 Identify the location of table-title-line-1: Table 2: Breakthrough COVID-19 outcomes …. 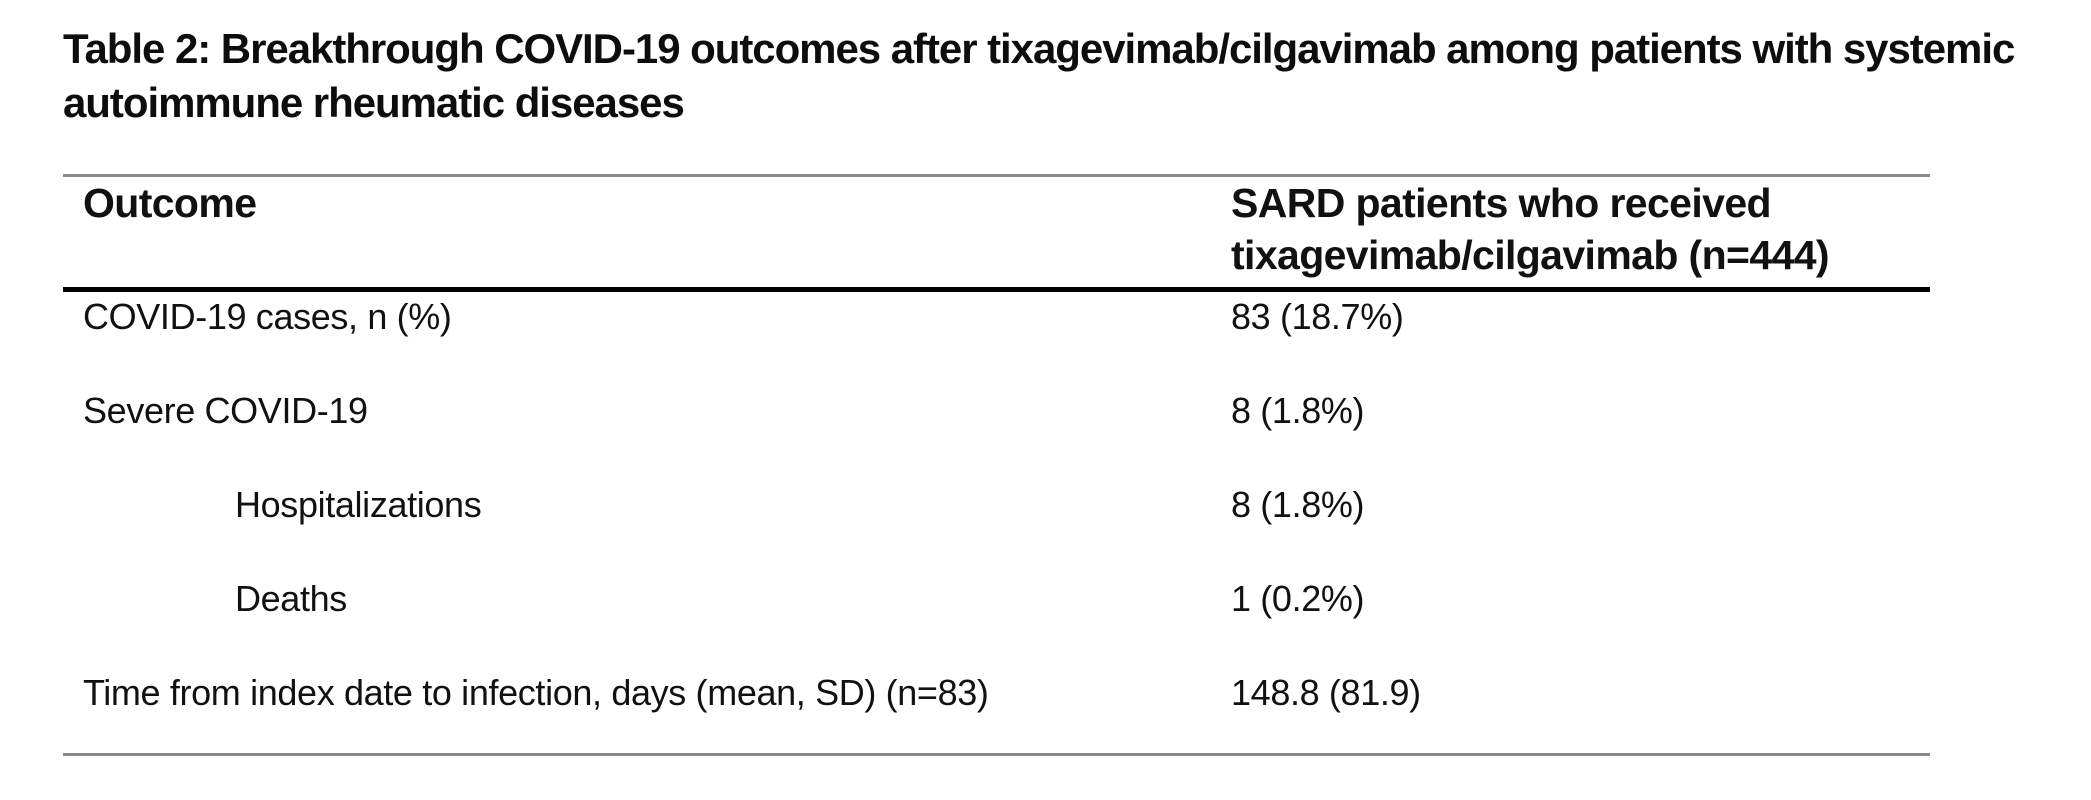
(1039, 48).